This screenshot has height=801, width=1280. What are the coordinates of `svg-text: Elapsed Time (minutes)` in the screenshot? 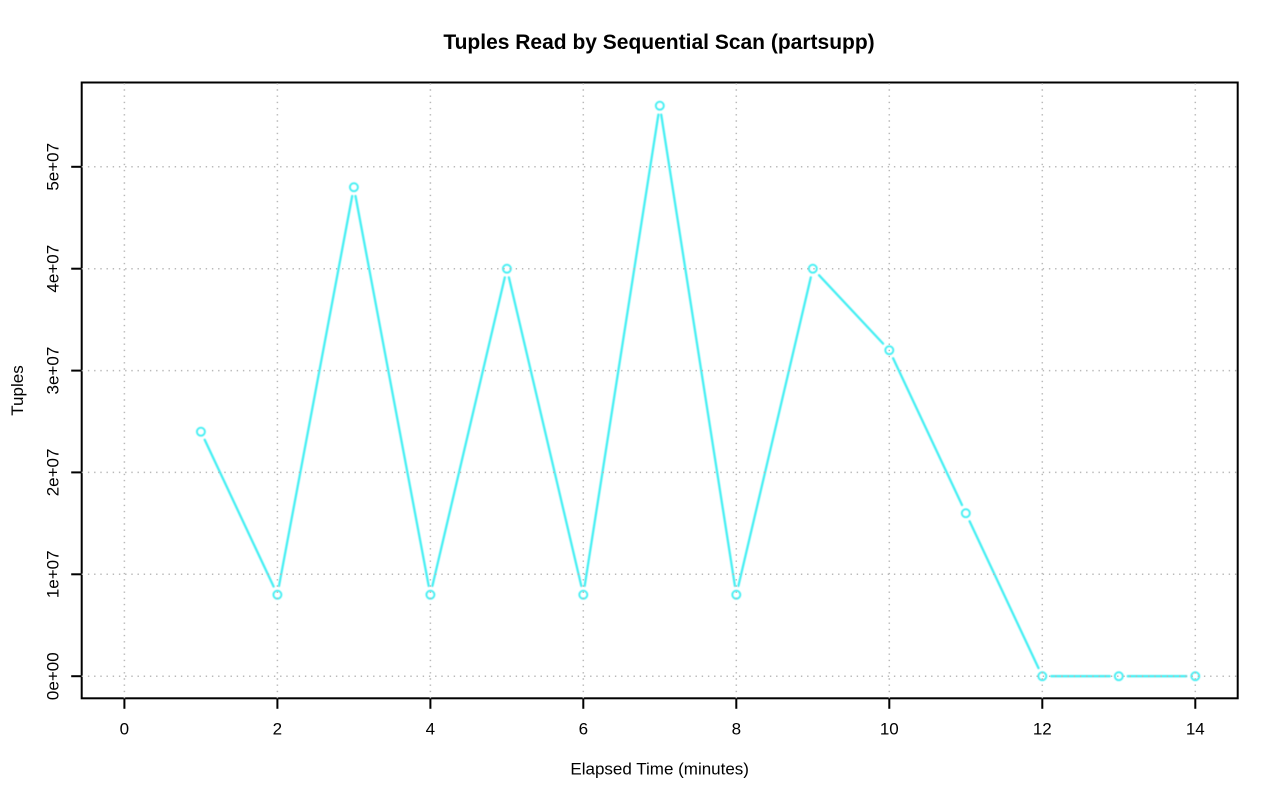 It's located at (659, 768).